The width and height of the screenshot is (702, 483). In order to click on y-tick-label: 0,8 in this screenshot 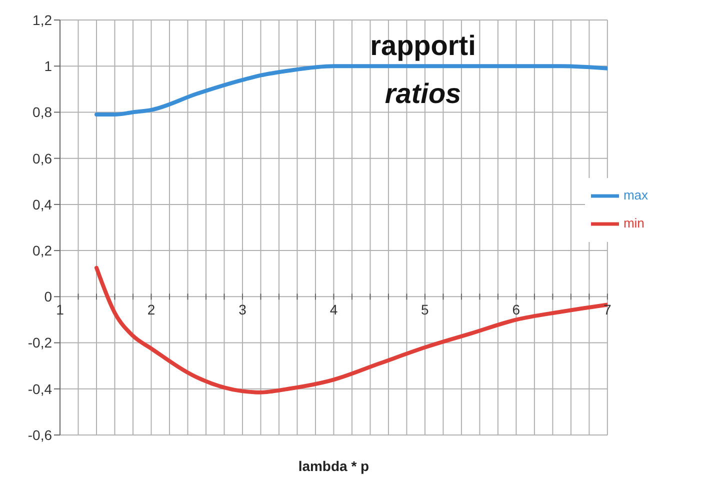, I will do `click(42, 112)`.